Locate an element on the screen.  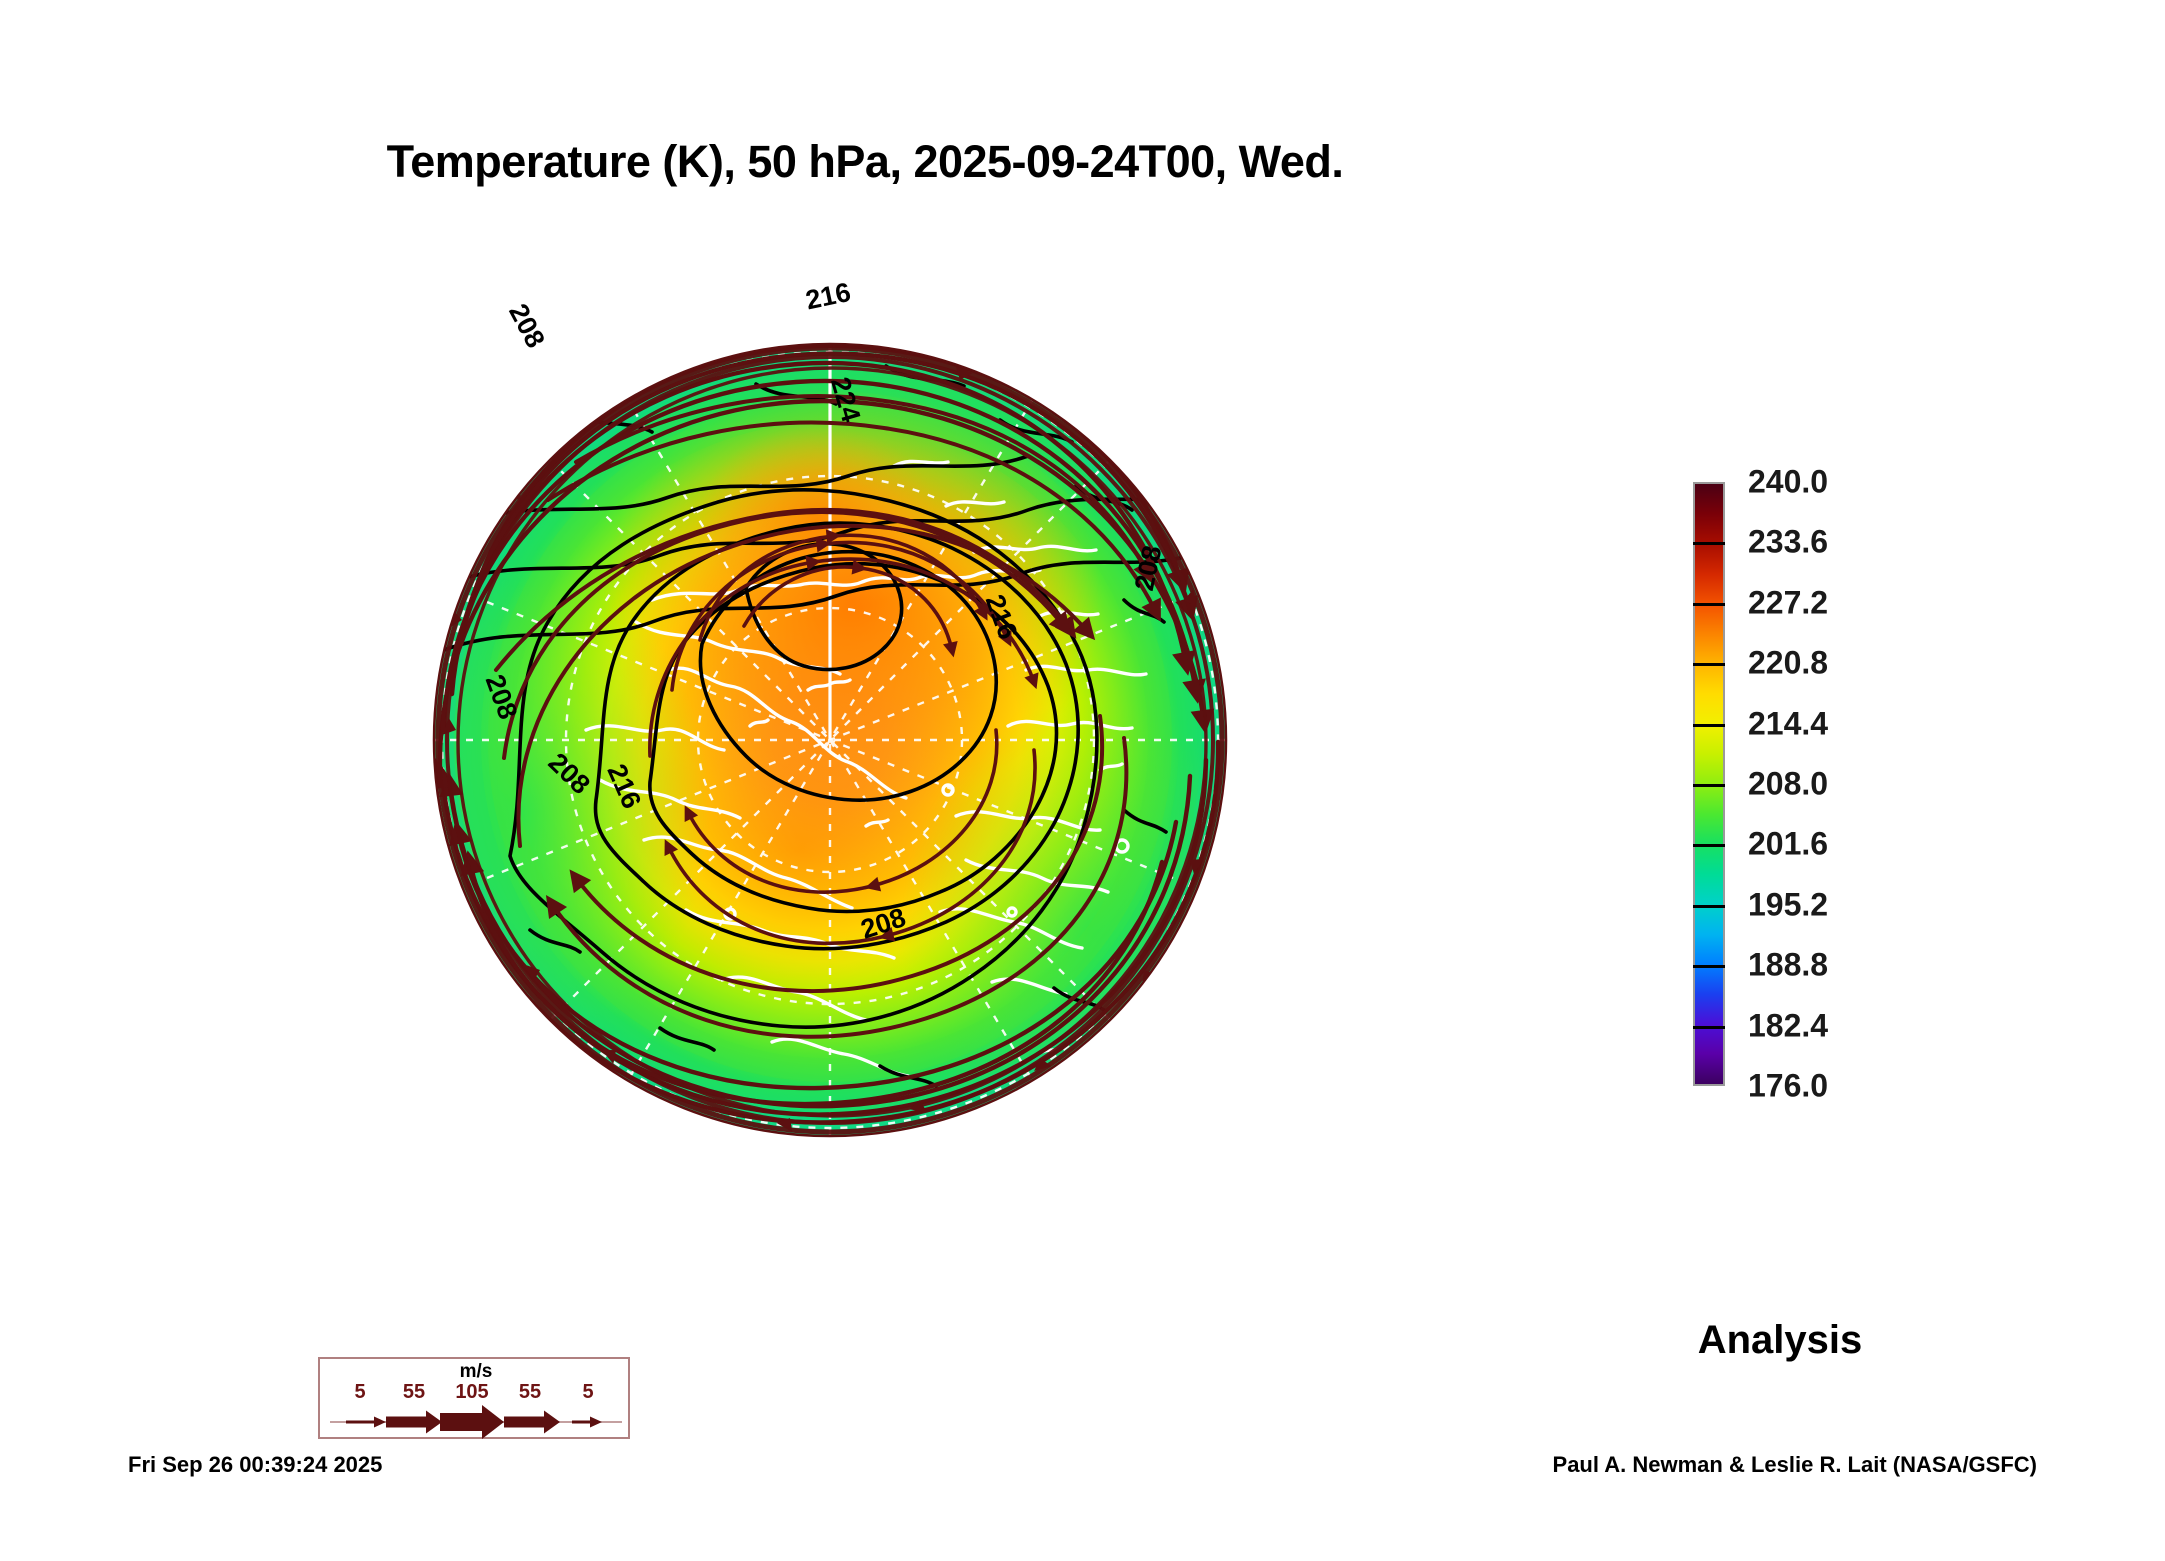
render-timestamp: Fri Sep 26 00:39:24 2025 is located at coordinates (255, 1464).